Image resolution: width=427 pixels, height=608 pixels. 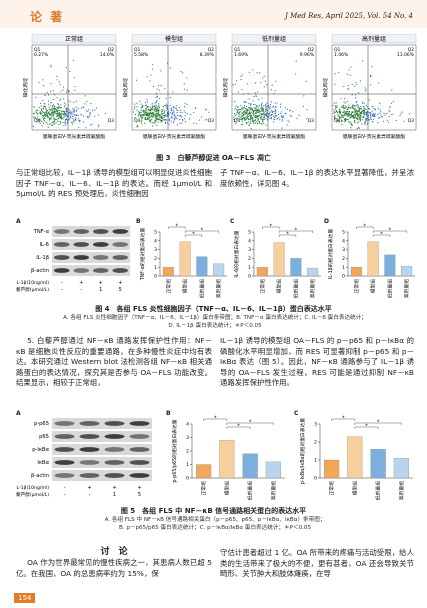 I want to click on y-tick-label: 5, so click(x=343, y=233).